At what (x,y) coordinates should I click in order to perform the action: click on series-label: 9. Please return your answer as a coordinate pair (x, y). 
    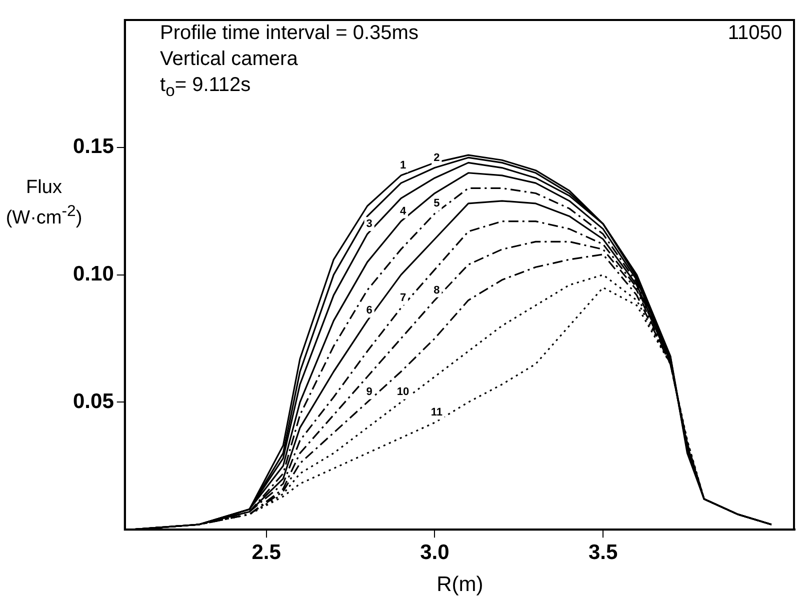
    Looking at the image, I should click on (369, 392).